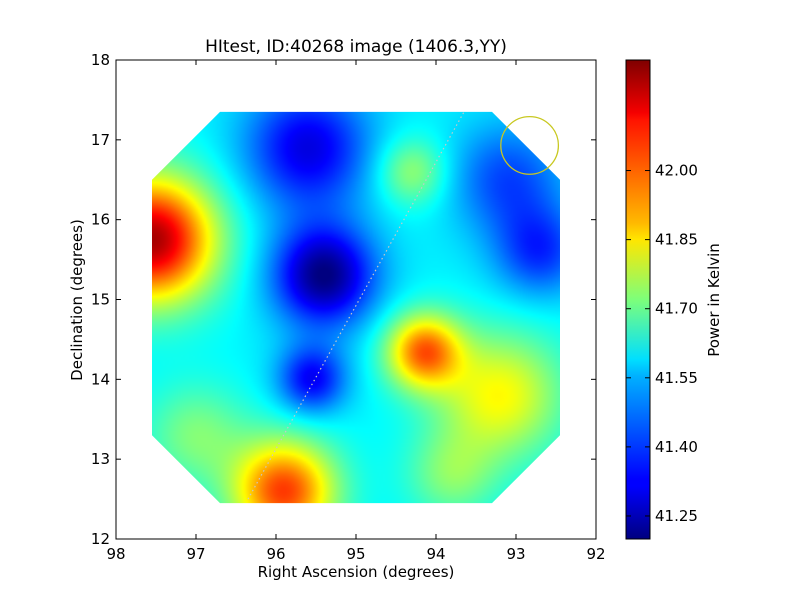 The width and height of the screenshot is (800, 600). Describe the element at coordinates (355, 554) in the screenshot. I see `x-tick-label: 95` at that location.